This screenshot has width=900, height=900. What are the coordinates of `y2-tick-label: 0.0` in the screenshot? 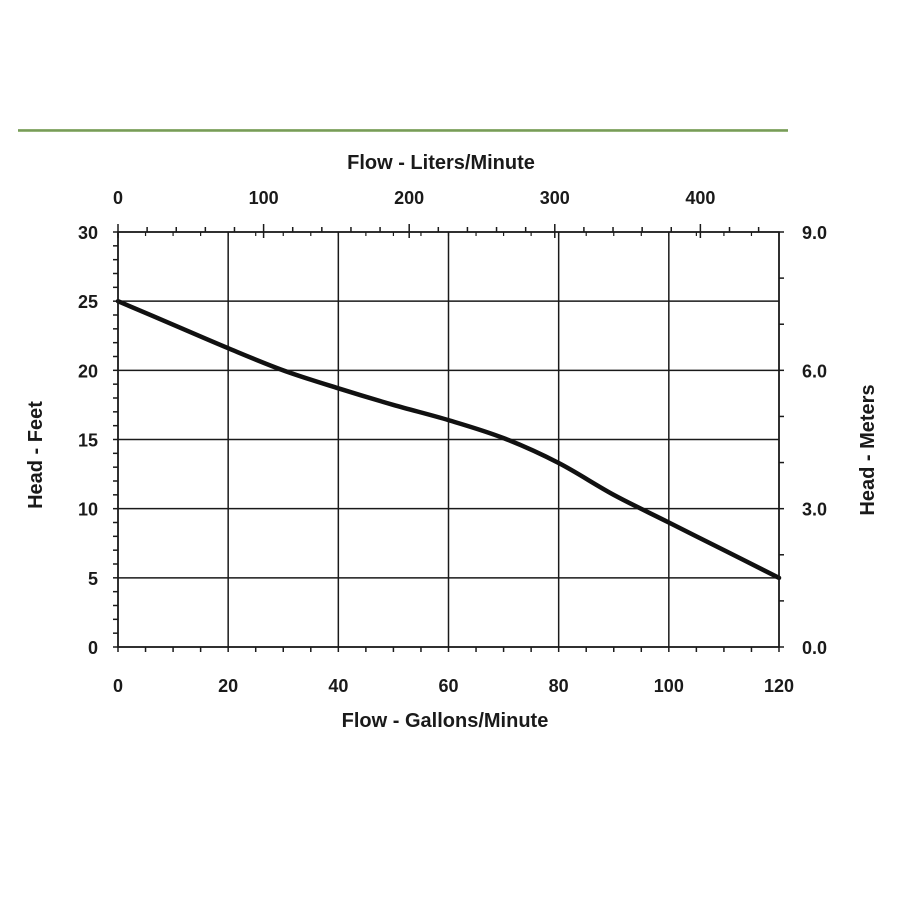 It's located at (814, 648).